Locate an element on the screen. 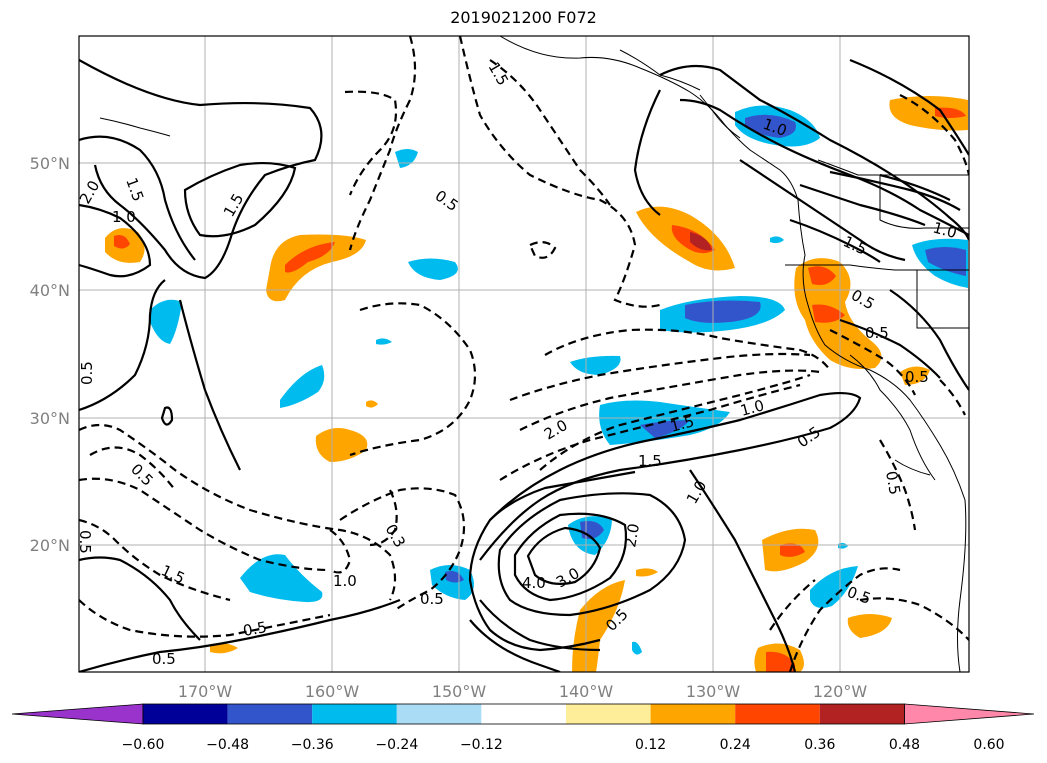  colorbar-outline is located at coordinates (523, 714).